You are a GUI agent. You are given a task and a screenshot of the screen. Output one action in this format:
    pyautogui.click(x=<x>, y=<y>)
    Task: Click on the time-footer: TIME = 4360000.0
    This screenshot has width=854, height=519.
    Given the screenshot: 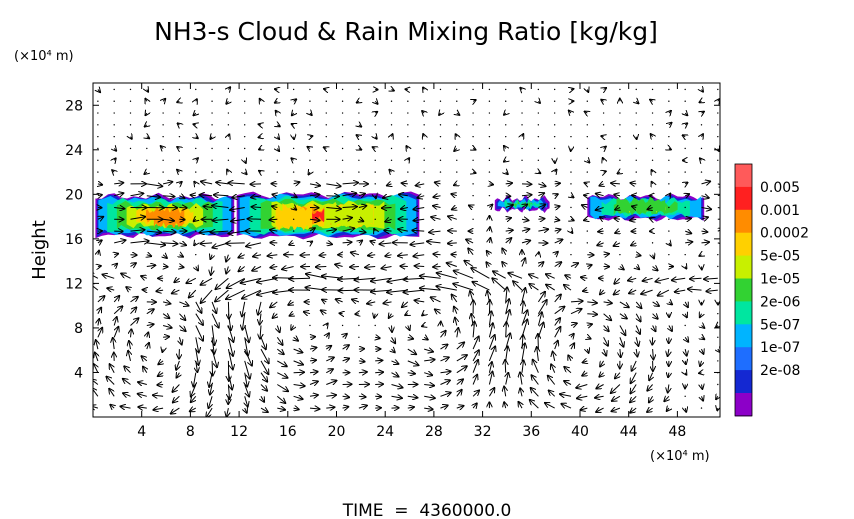 What is the action you would take?
    pyautogui.click(x=427, y=510)
    